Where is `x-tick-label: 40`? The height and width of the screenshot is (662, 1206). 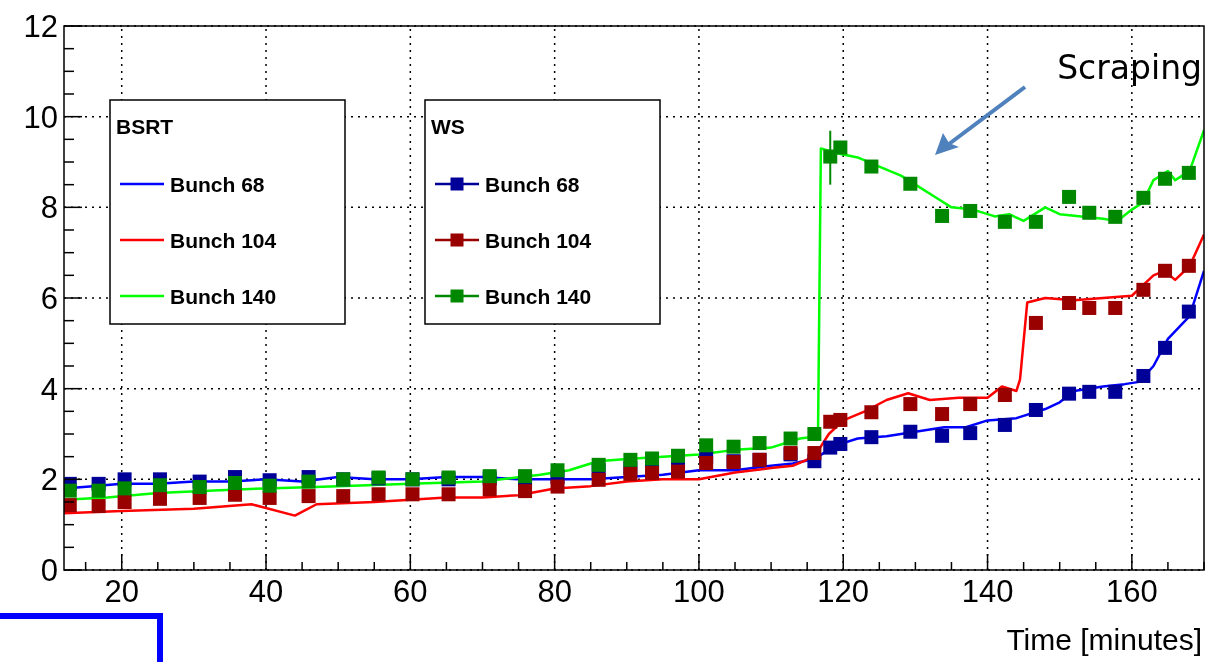 x-tick-label: 40 is located at coordinates (266, 591).